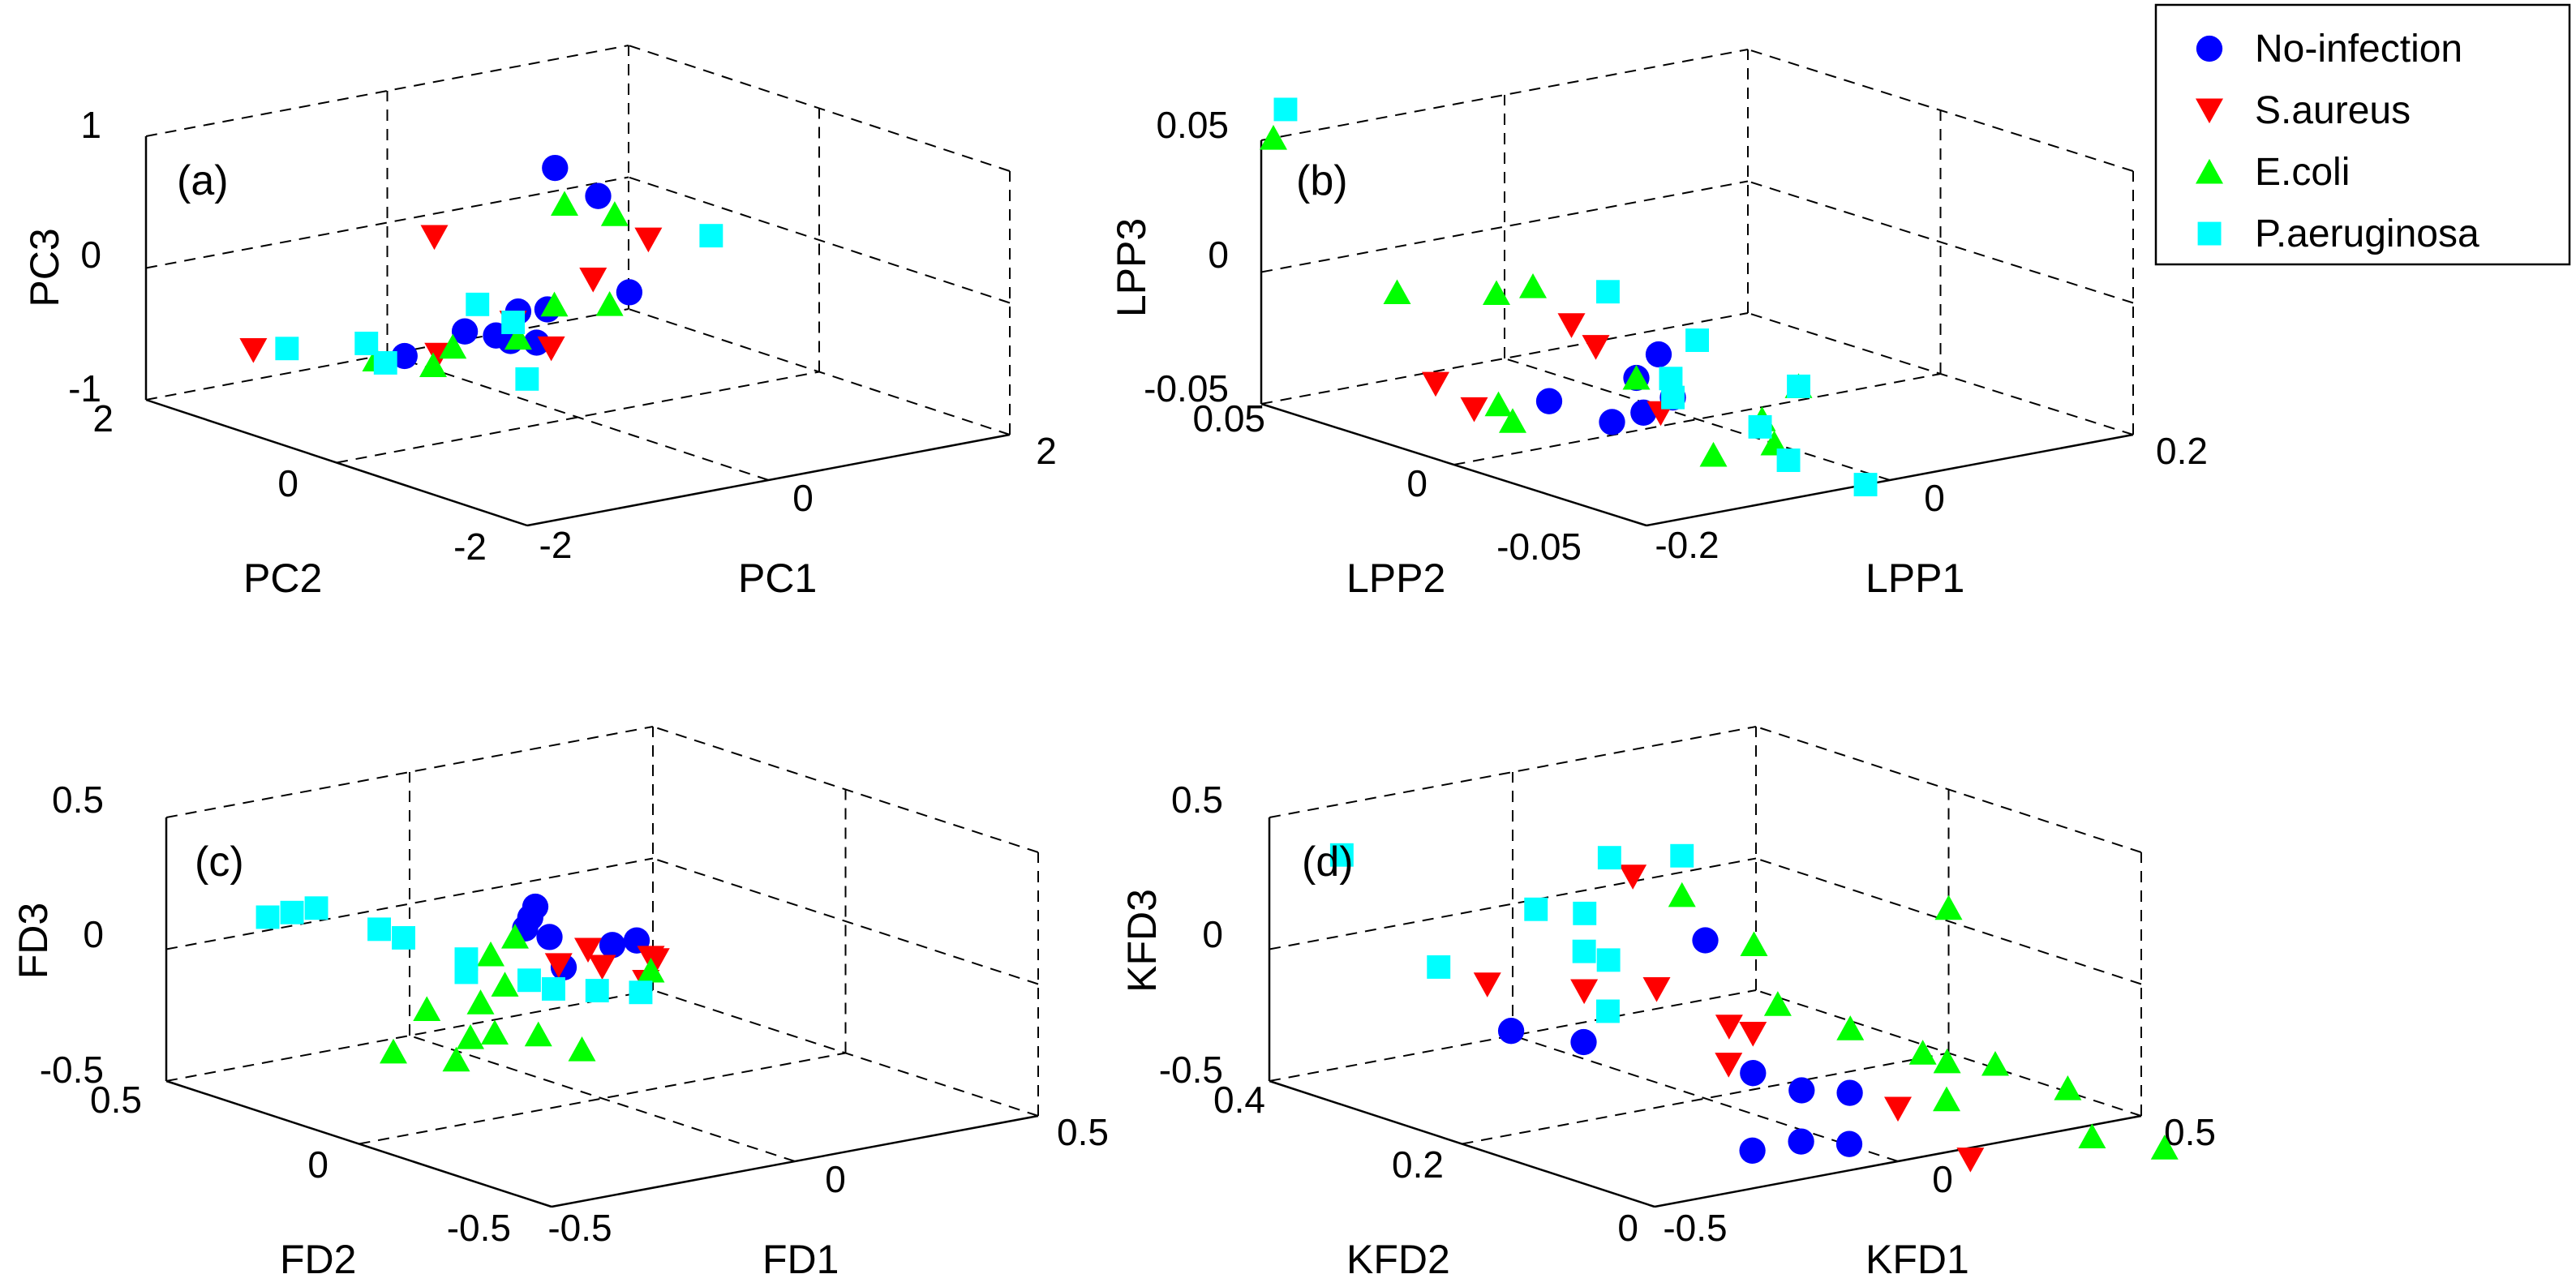 The width and height of the screenshot is (2576, 1287). Describe the element at coordinates (1212, 934) in the screenshot. I see `panel-d-ztick: 0` at that location.